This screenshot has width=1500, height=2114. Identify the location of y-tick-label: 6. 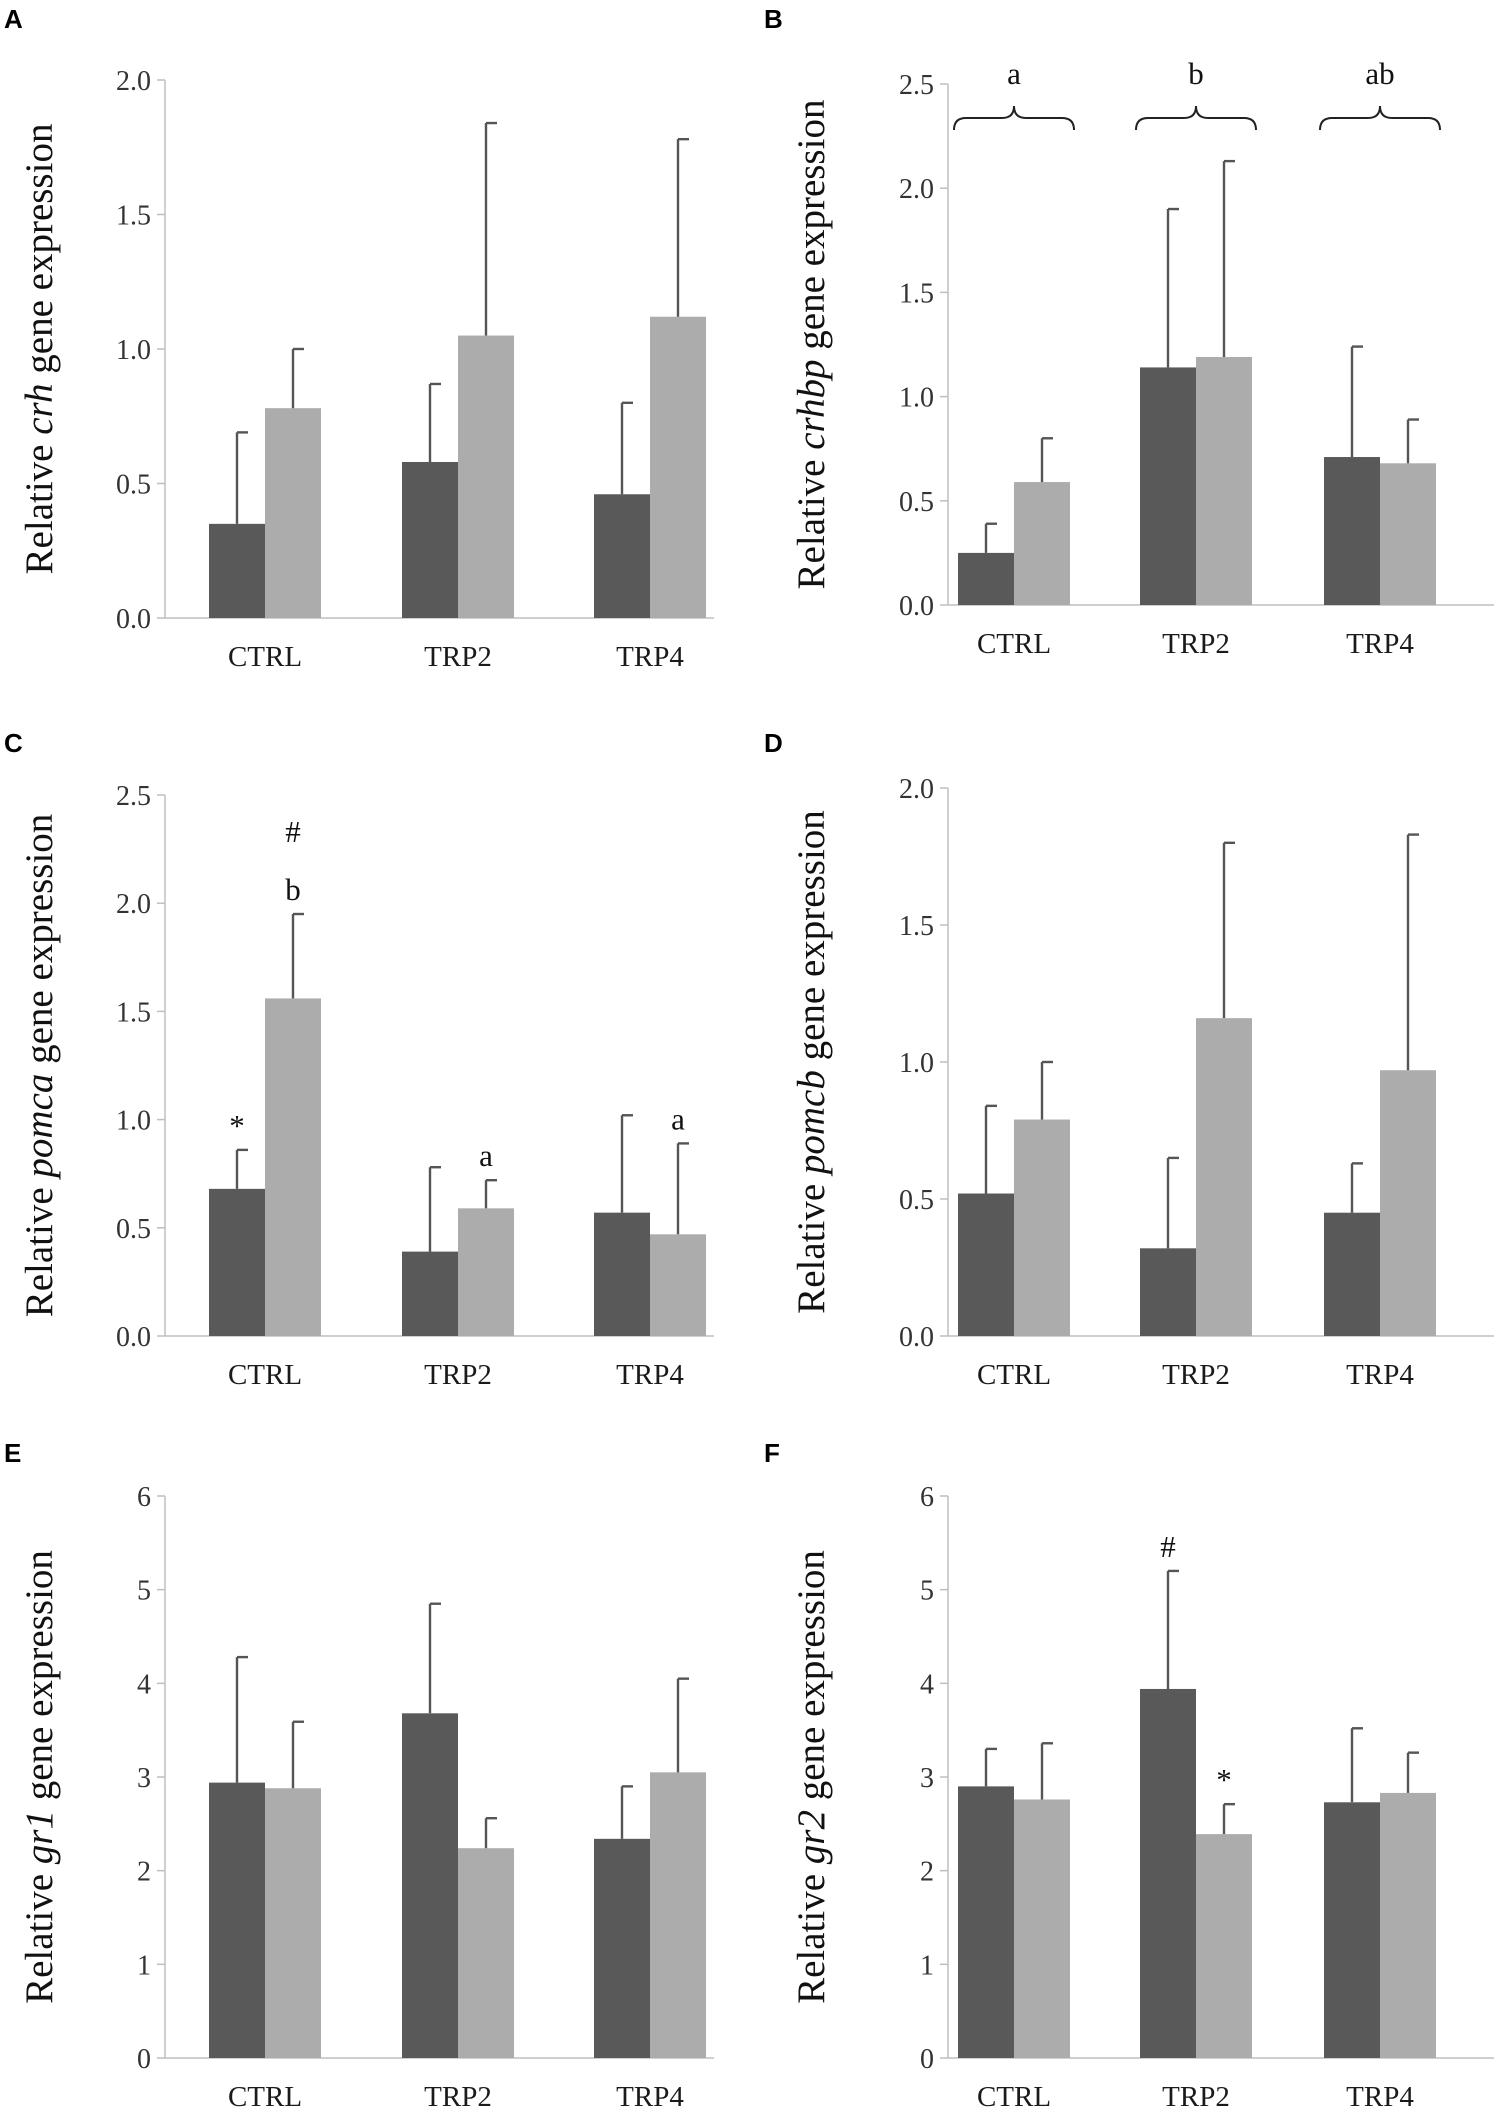
(144, 1497).